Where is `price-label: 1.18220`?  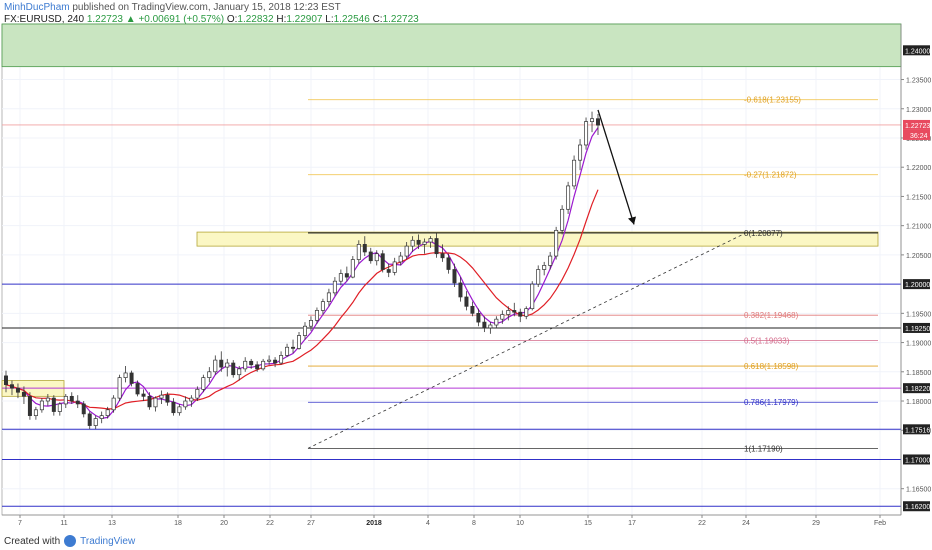
price-label: 1.18220 is located at coordinates (917, 389).